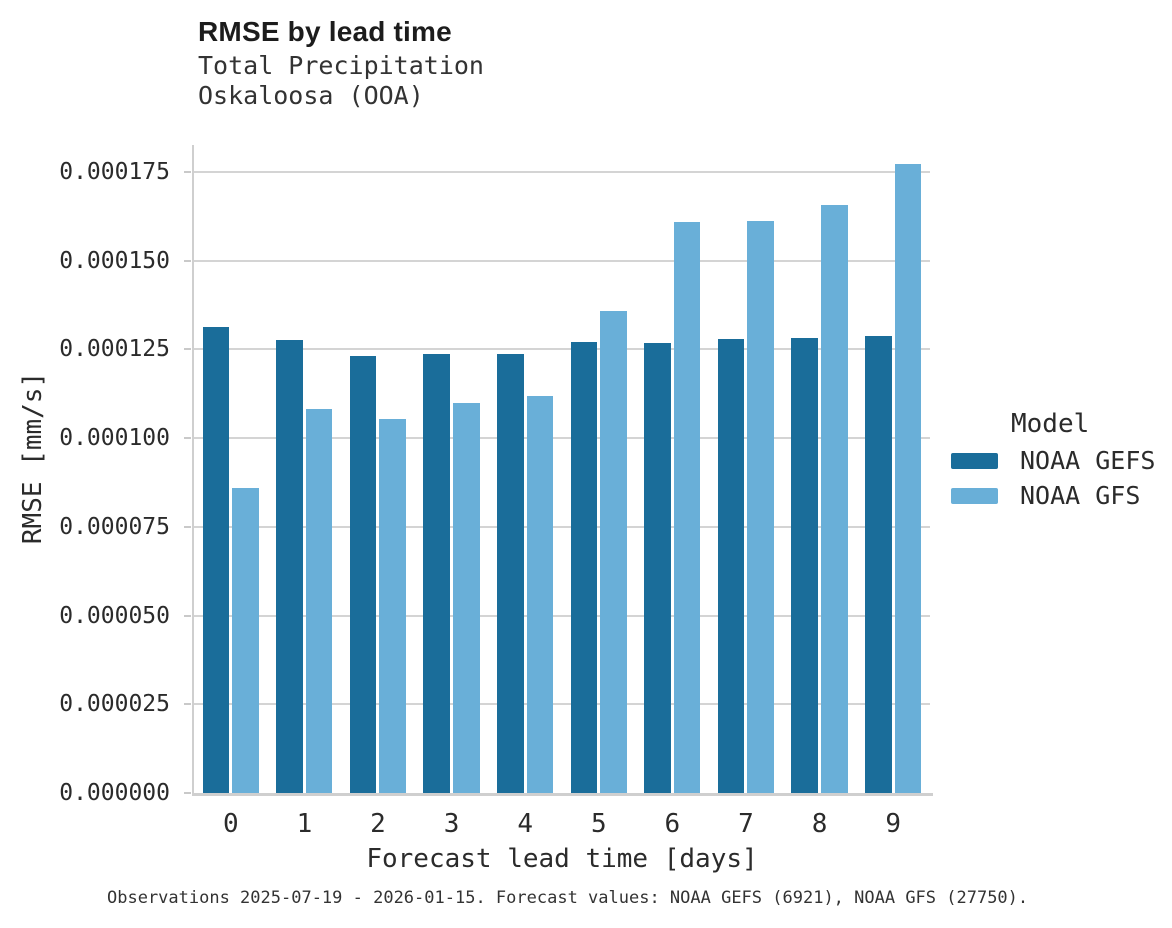 This screenshot has width=1172, height=928. I want to click on y-tick-mark-0.000050, so click(187, 615).